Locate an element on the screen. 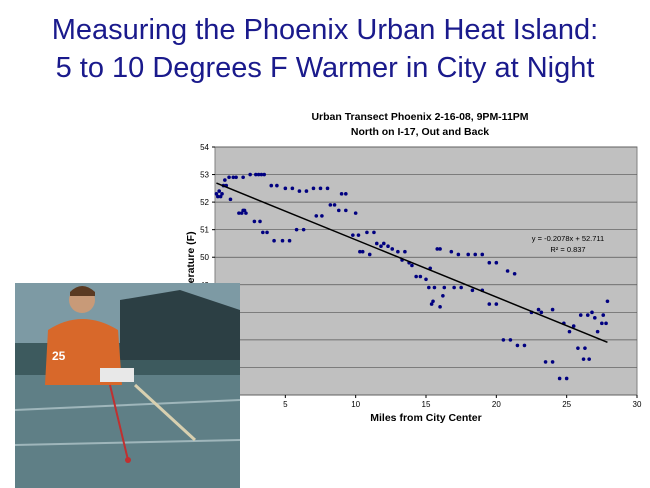 The height and width of the screenshot is (488, 650). x-axis-label: Miles from City Center is located at coordinates (425, 418).